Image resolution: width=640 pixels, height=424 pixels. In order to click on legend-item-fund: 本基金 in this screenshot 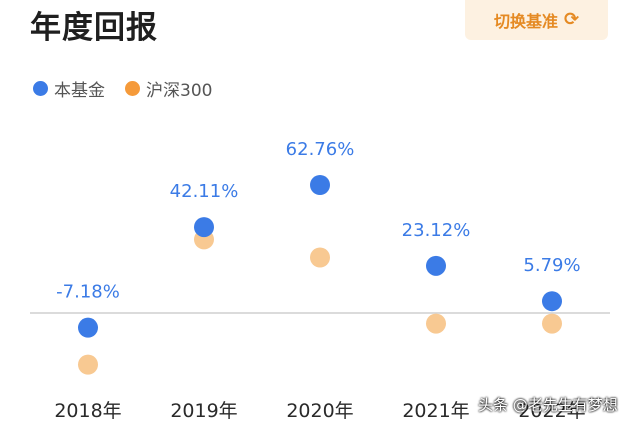, I will do `click(69, 88)`.